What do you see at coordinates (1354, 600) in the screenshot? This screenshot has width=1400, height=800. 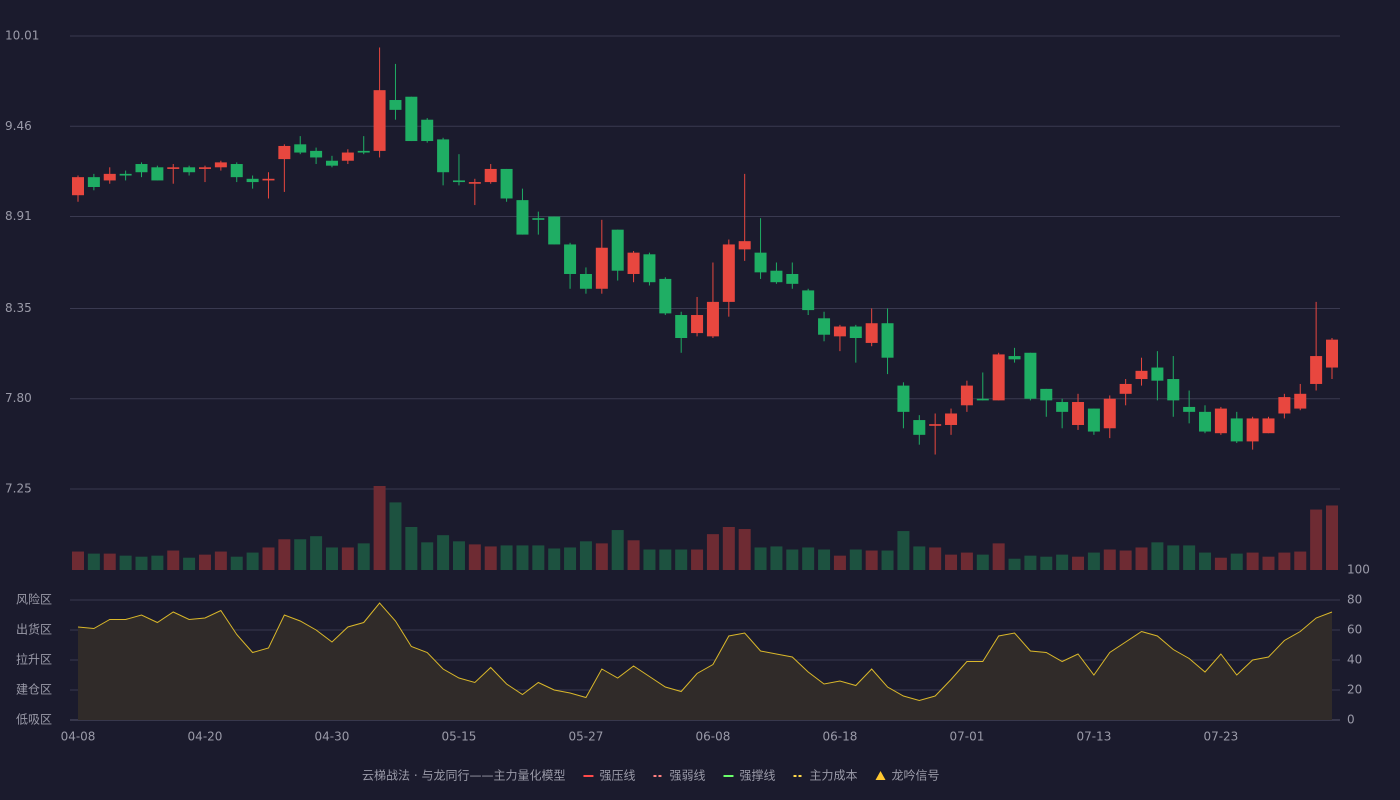 I see `y2-tick-label: 80` at bounding box center [1354, 600].